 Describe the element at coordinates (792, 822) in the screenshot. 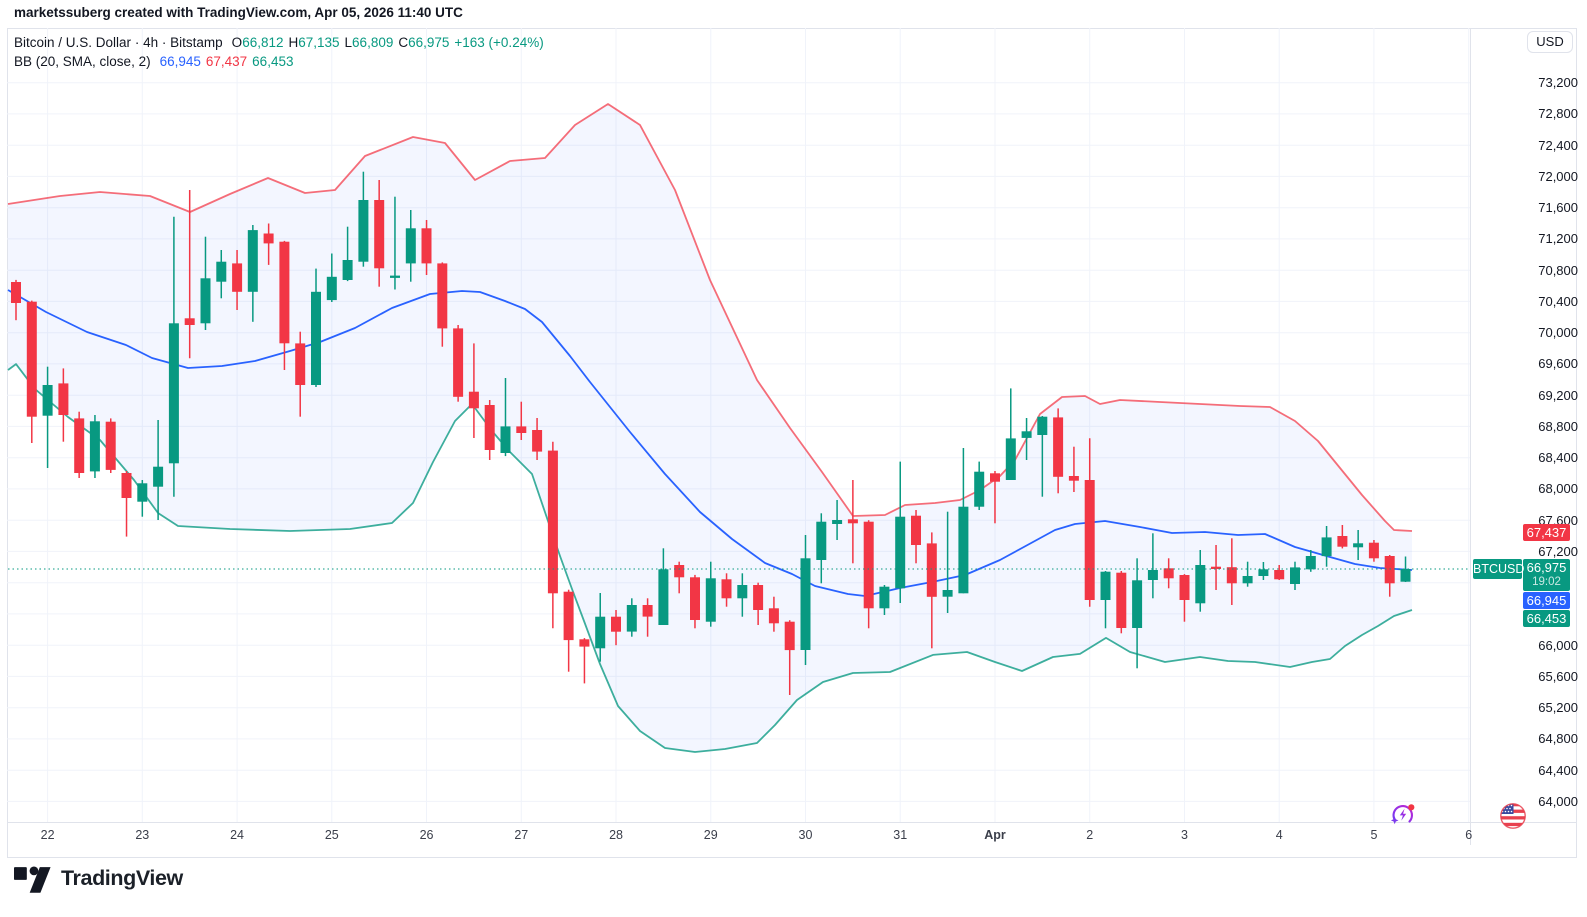

I see `time-scale-separator` at that location.